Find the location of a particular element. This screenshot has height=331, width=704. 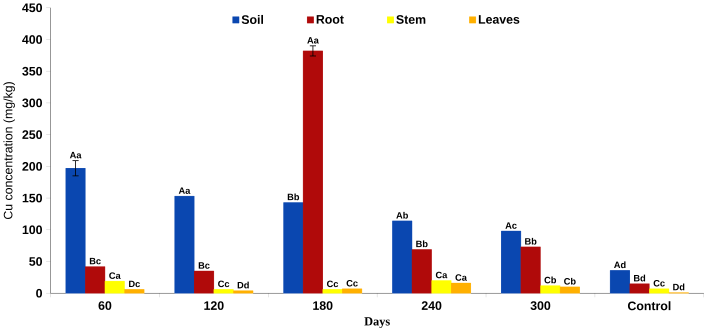

y-axis-title: Cu concentration (mg/kg) is located at coordinates (9, 150).